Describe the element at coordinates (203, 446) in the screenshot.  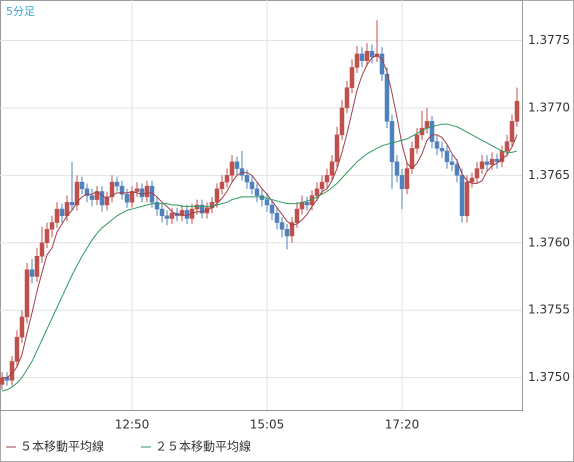
I see `legend-label: ２５本移動平均線` at that location.